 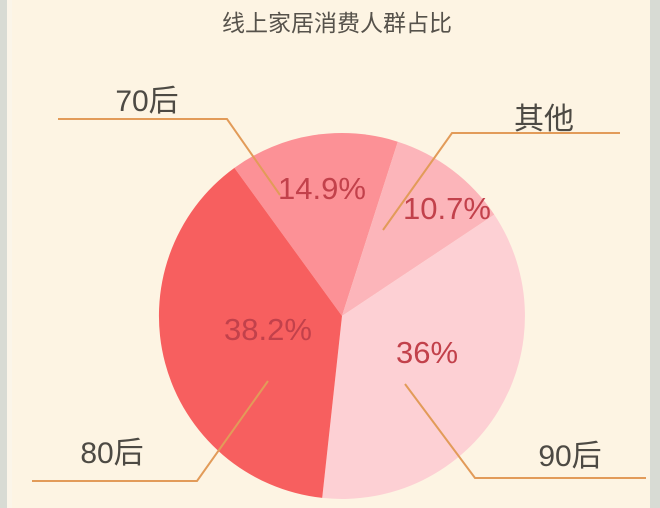 I want to click on page-gutter-left, so click(x=3, y=254).